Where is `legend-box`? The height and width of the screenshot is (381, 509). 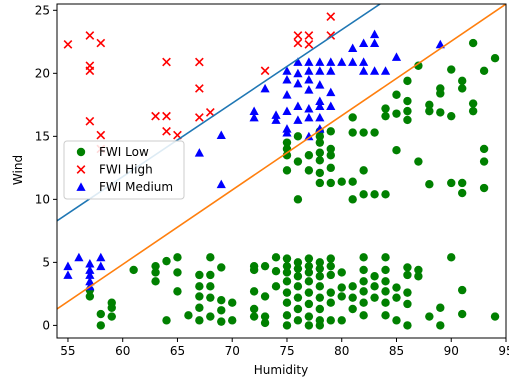 legend-box is located at coordinates (124, 170).